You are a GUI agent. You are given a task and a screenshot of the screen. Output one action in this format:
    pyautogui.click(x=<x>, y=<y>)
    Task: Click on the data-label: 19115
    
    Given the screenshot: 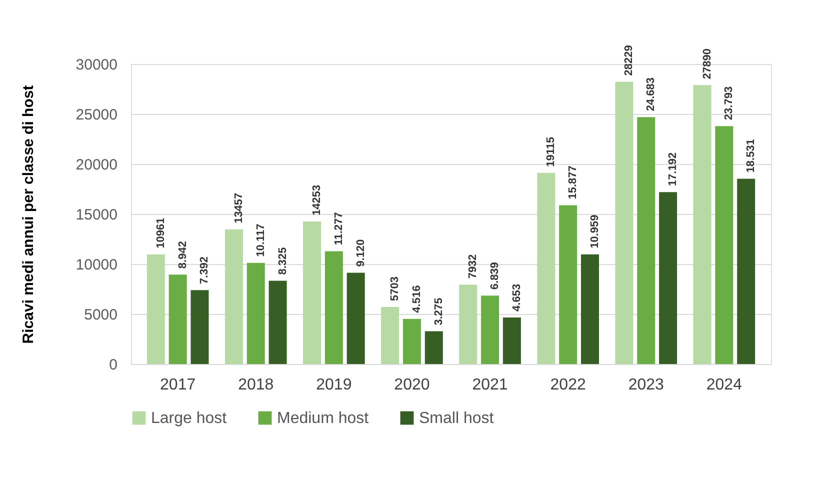 What is the action you would take?
    pyautogui.click(x=551, y=151)
    